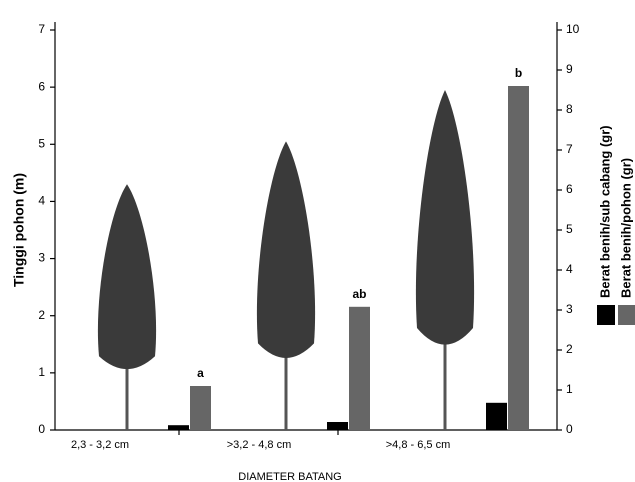 The width and height of the screenshot is (635, 482). What do you see at coordinates (41, 86) in the screenshot?
I see `y-tick-label: 6` at bounding box center [41, 86].